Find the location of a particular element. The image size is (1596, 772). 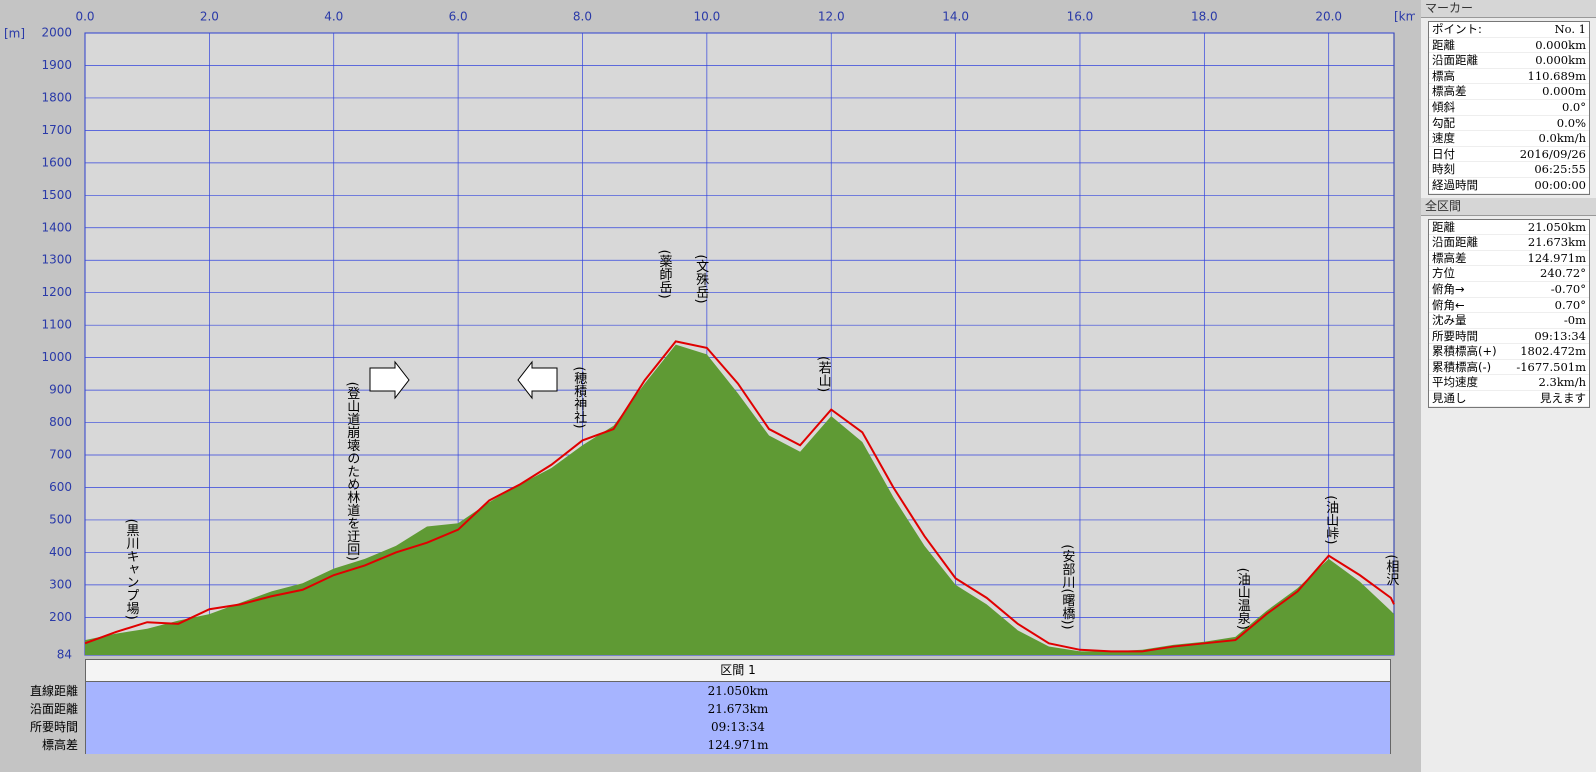

section-row: 直線距離 21.050km is located at coordinates (710, 691).